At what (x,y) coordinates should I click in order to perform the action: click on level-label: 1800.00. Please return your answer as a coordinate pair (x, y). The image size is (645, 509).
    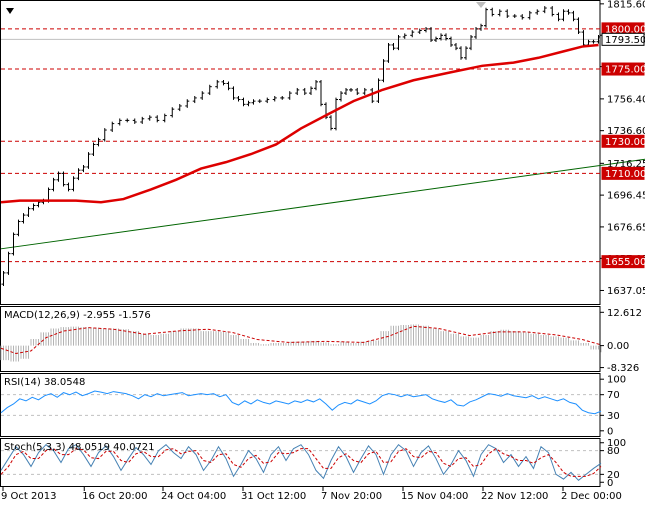
    Looking at the image, I should click on (625, 29).